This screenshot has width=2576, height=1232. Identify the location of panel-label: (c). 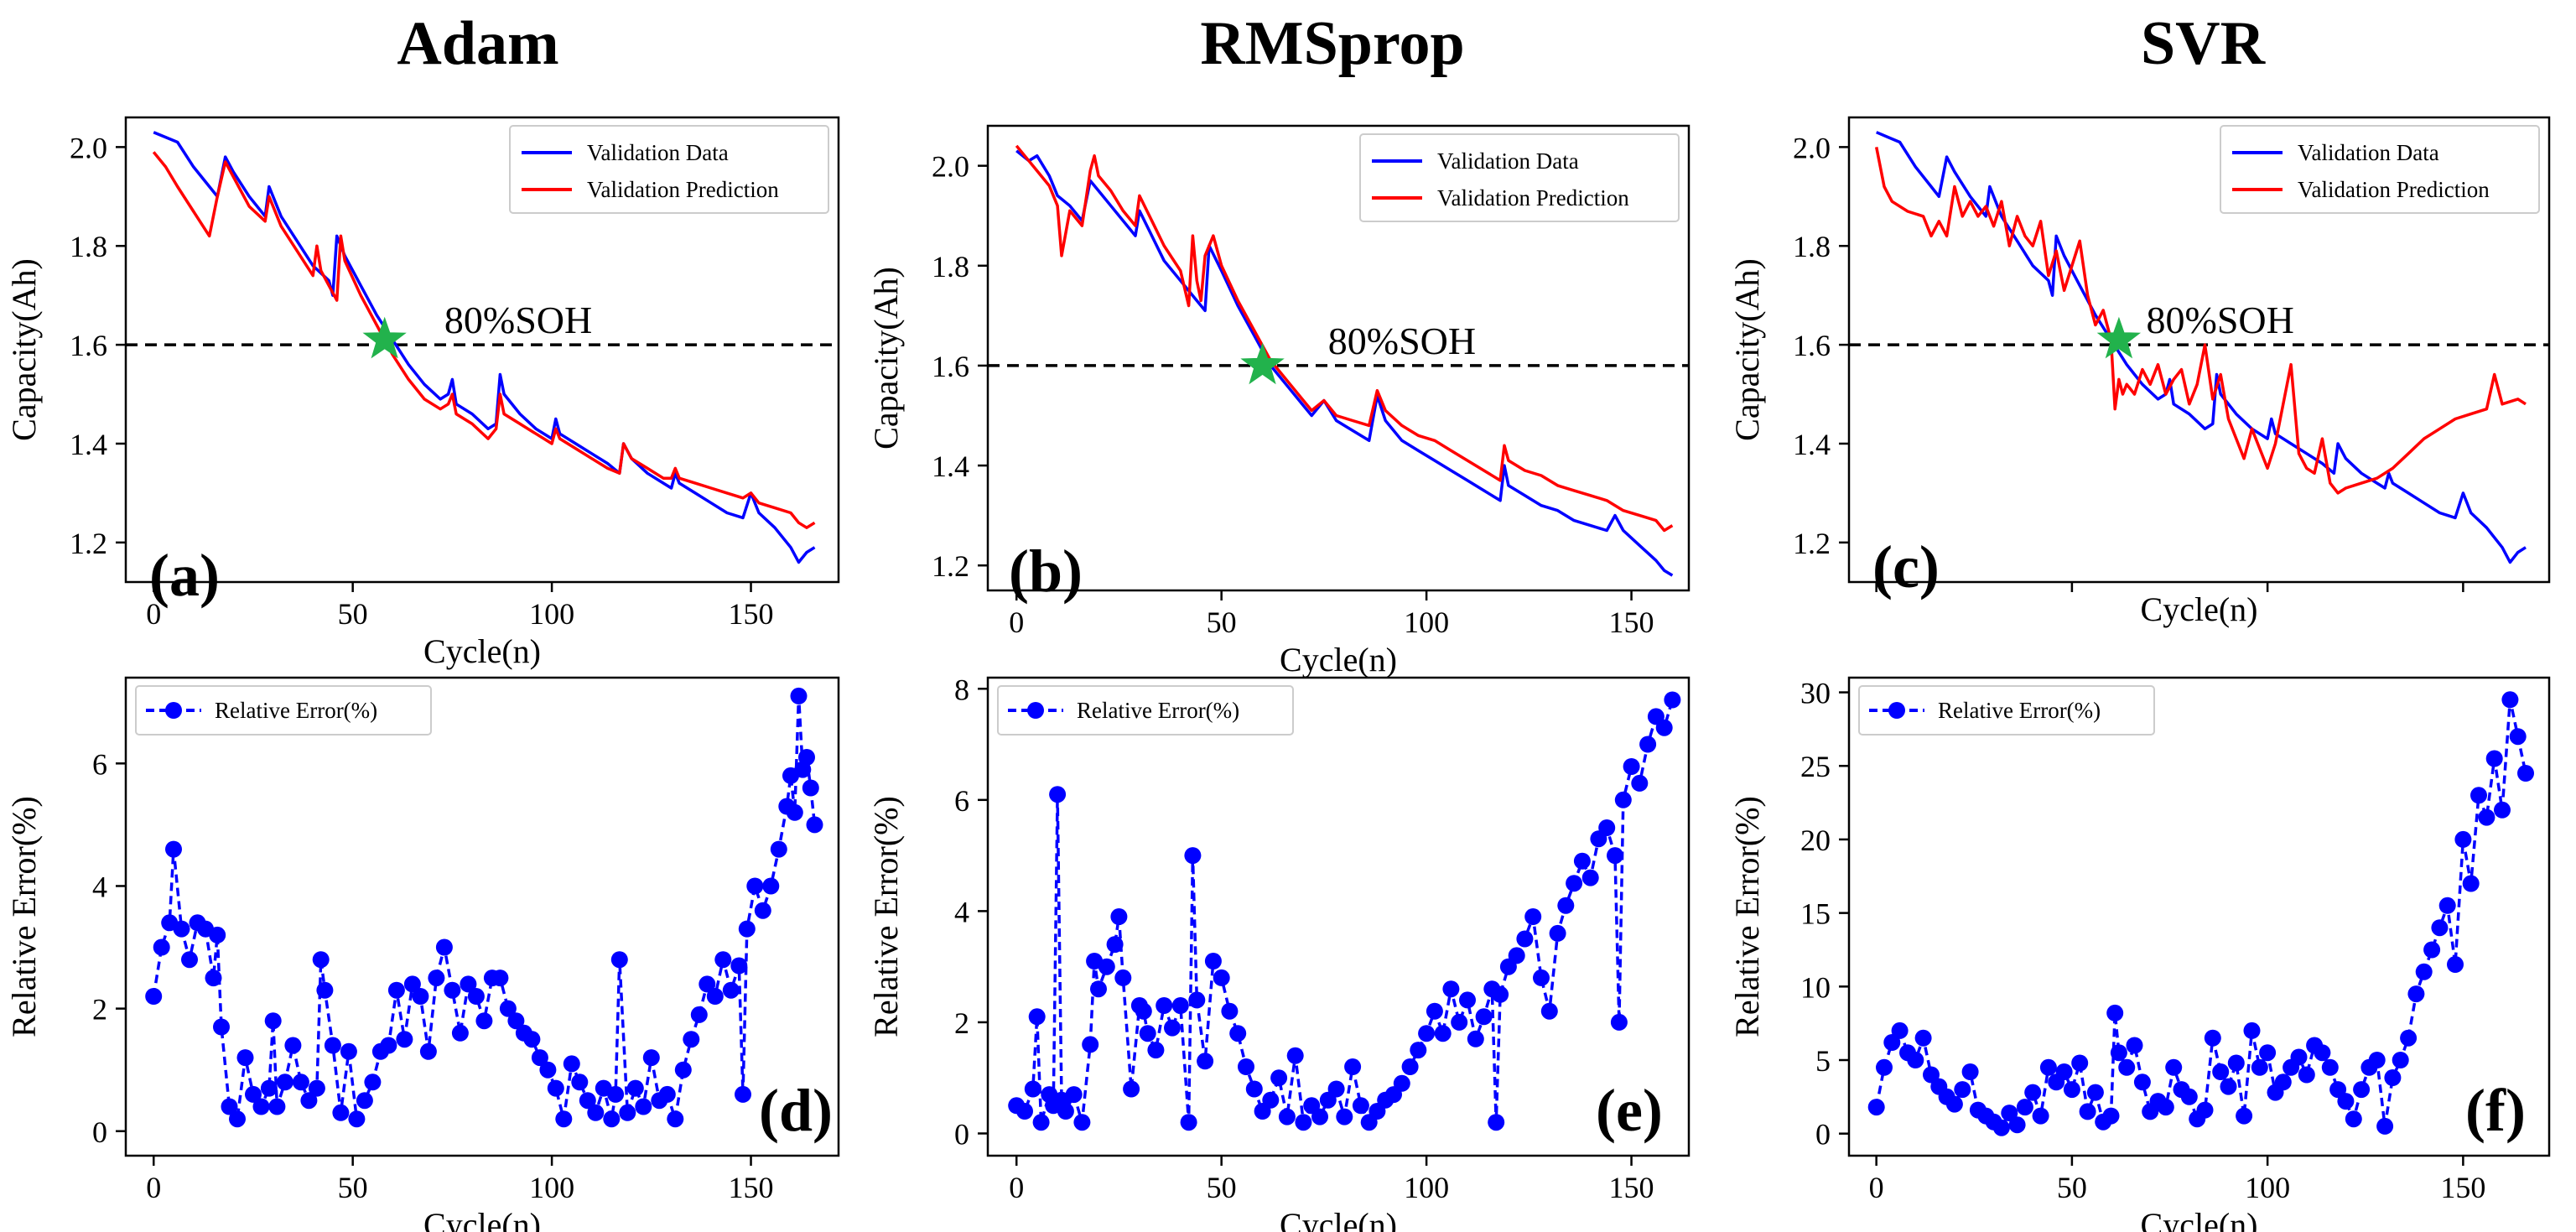
(1906, 566).